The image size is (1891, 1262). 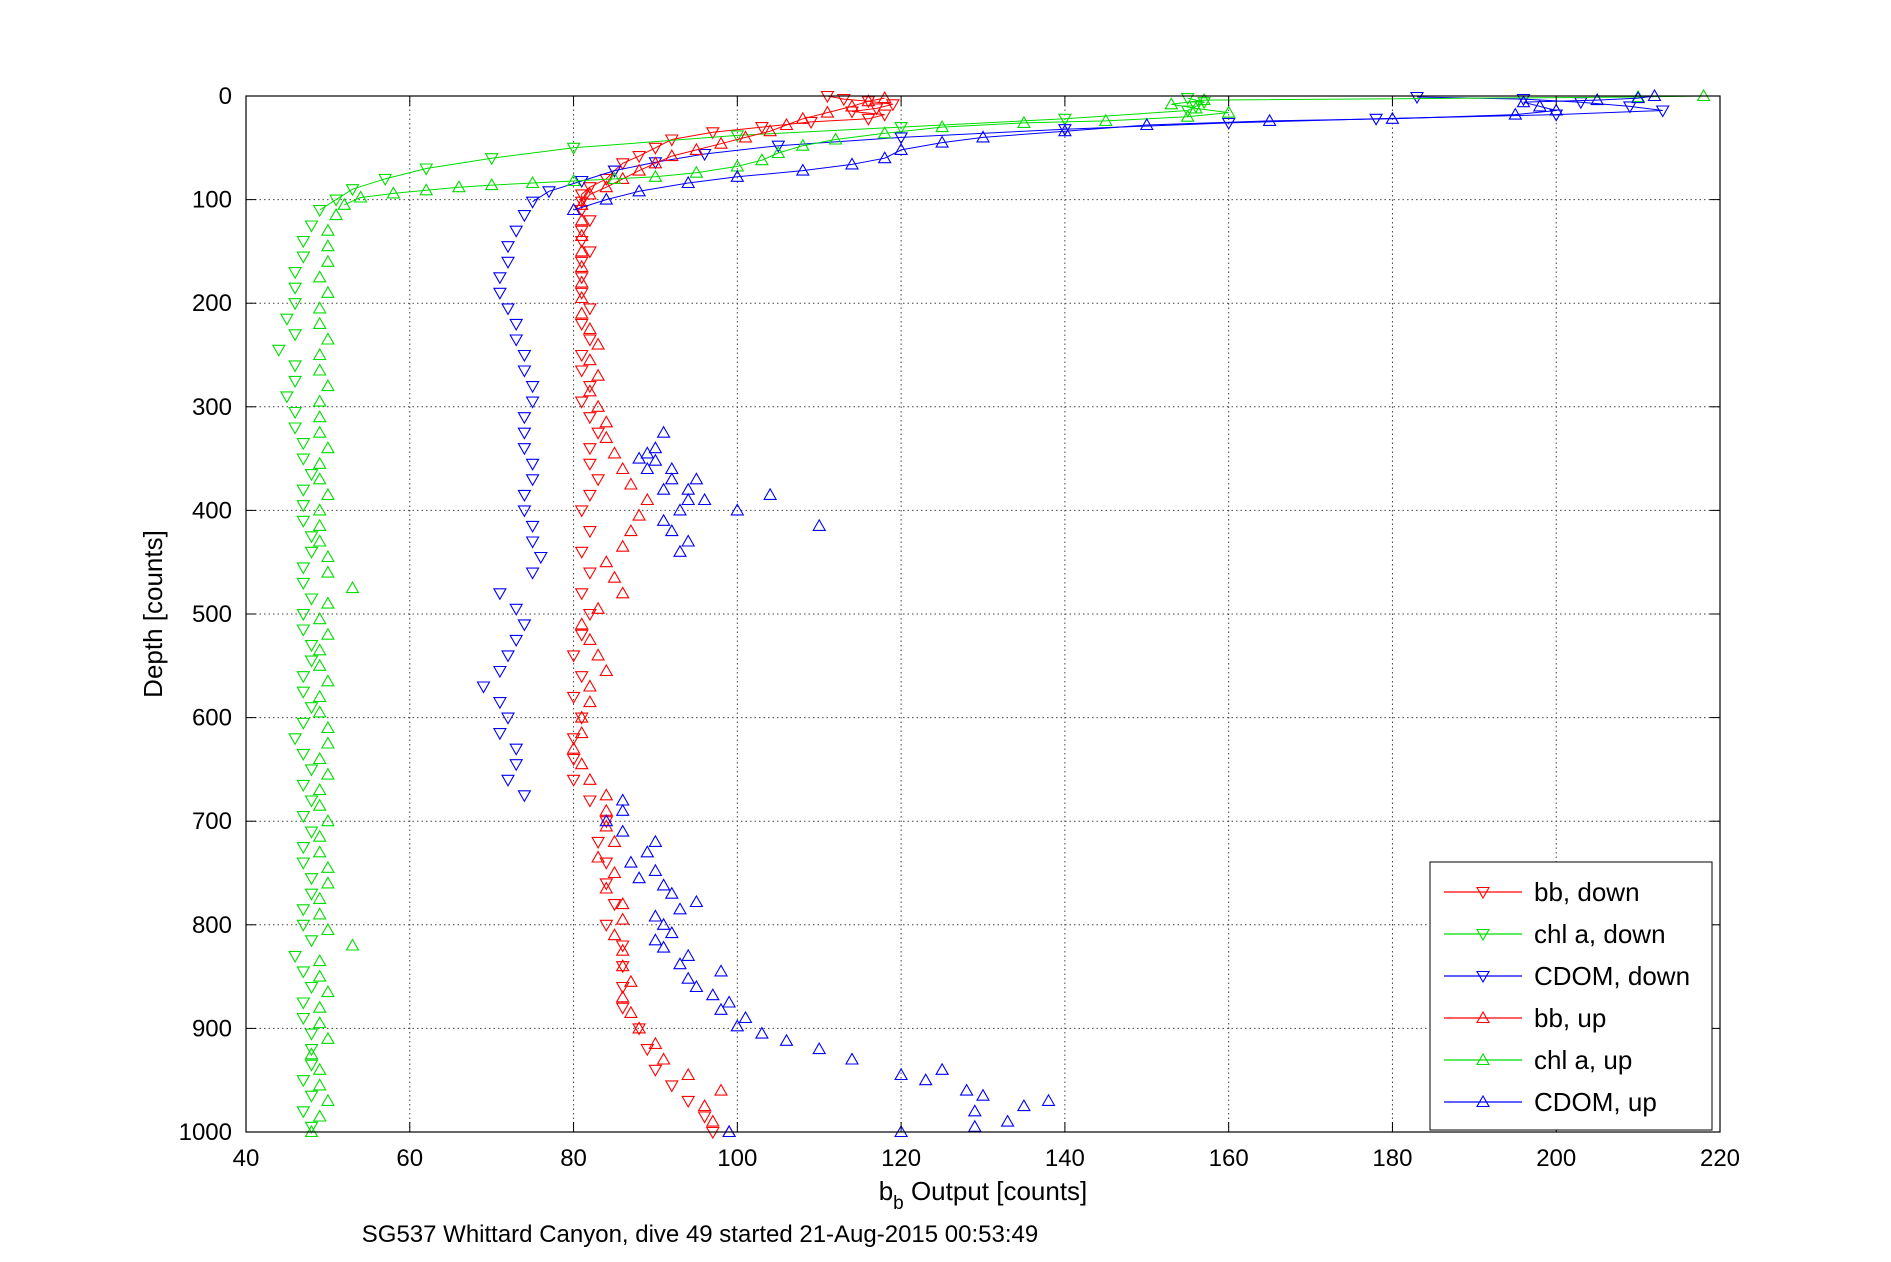 I want to click on x-tick-label: 60, so click(x=409, y=1158).